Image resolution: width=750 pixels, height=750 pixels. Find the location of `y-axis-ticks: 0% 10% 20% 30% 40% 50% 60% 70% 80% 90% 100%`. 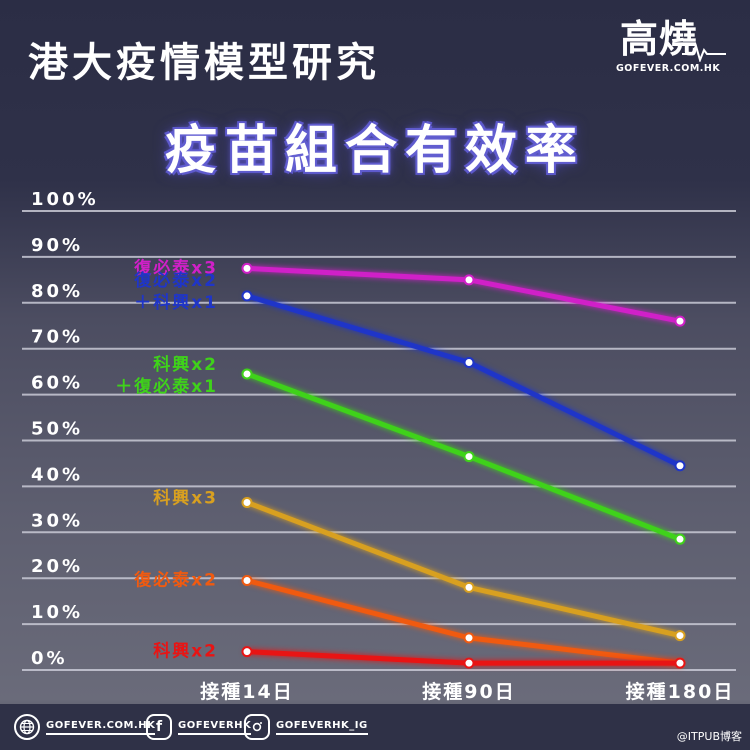

y-axis-ticks: 0% 10% 20% 30% 40% 50% 60% 70% 80% 90% 100% is located at coordinates (65, 429).